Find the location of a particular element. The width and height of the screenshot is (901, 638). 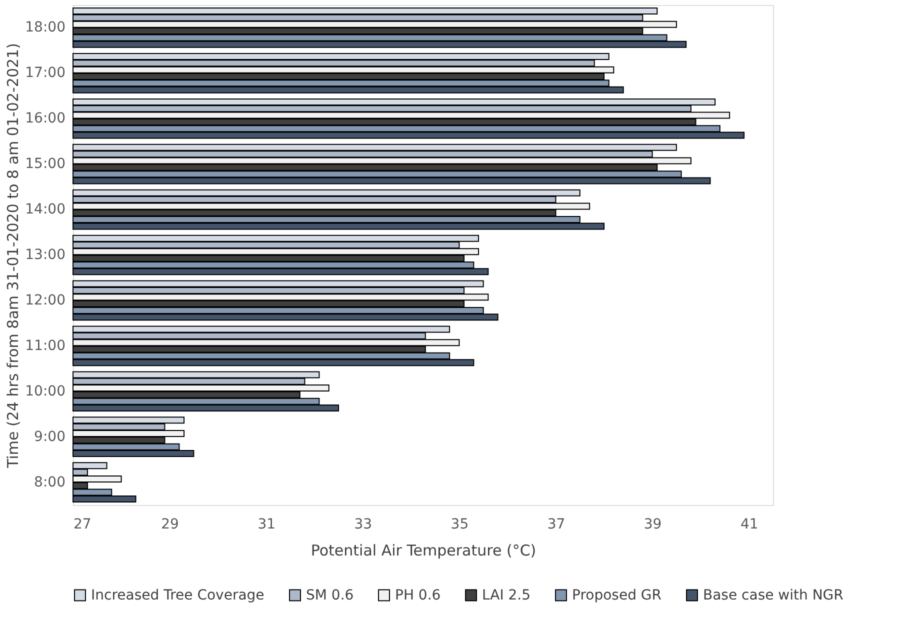

x-tick-label: 31 is located at coordinates (267, 524).